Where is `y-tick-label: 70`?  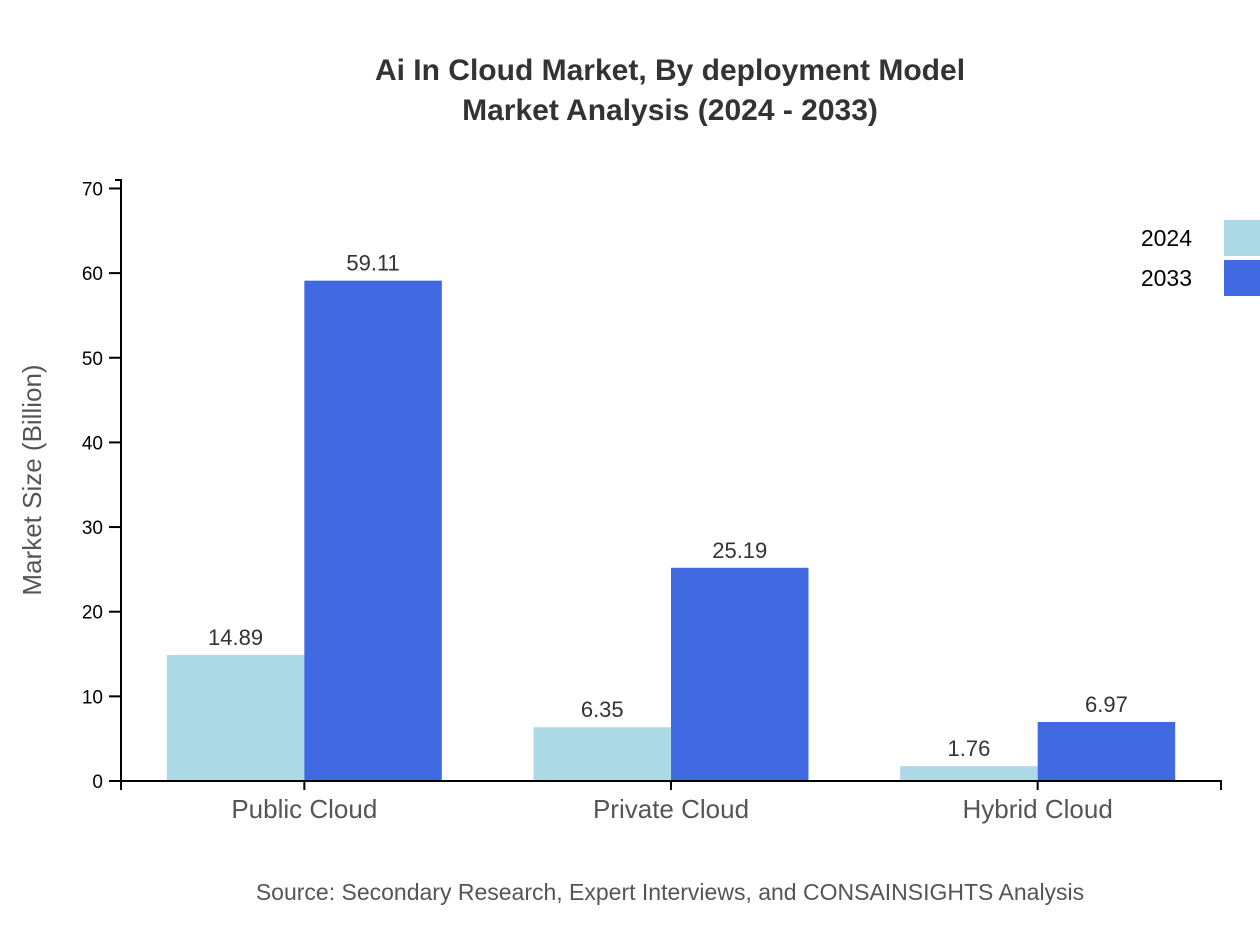 y-tick-label: 70 is located at coordinates (92, 189).